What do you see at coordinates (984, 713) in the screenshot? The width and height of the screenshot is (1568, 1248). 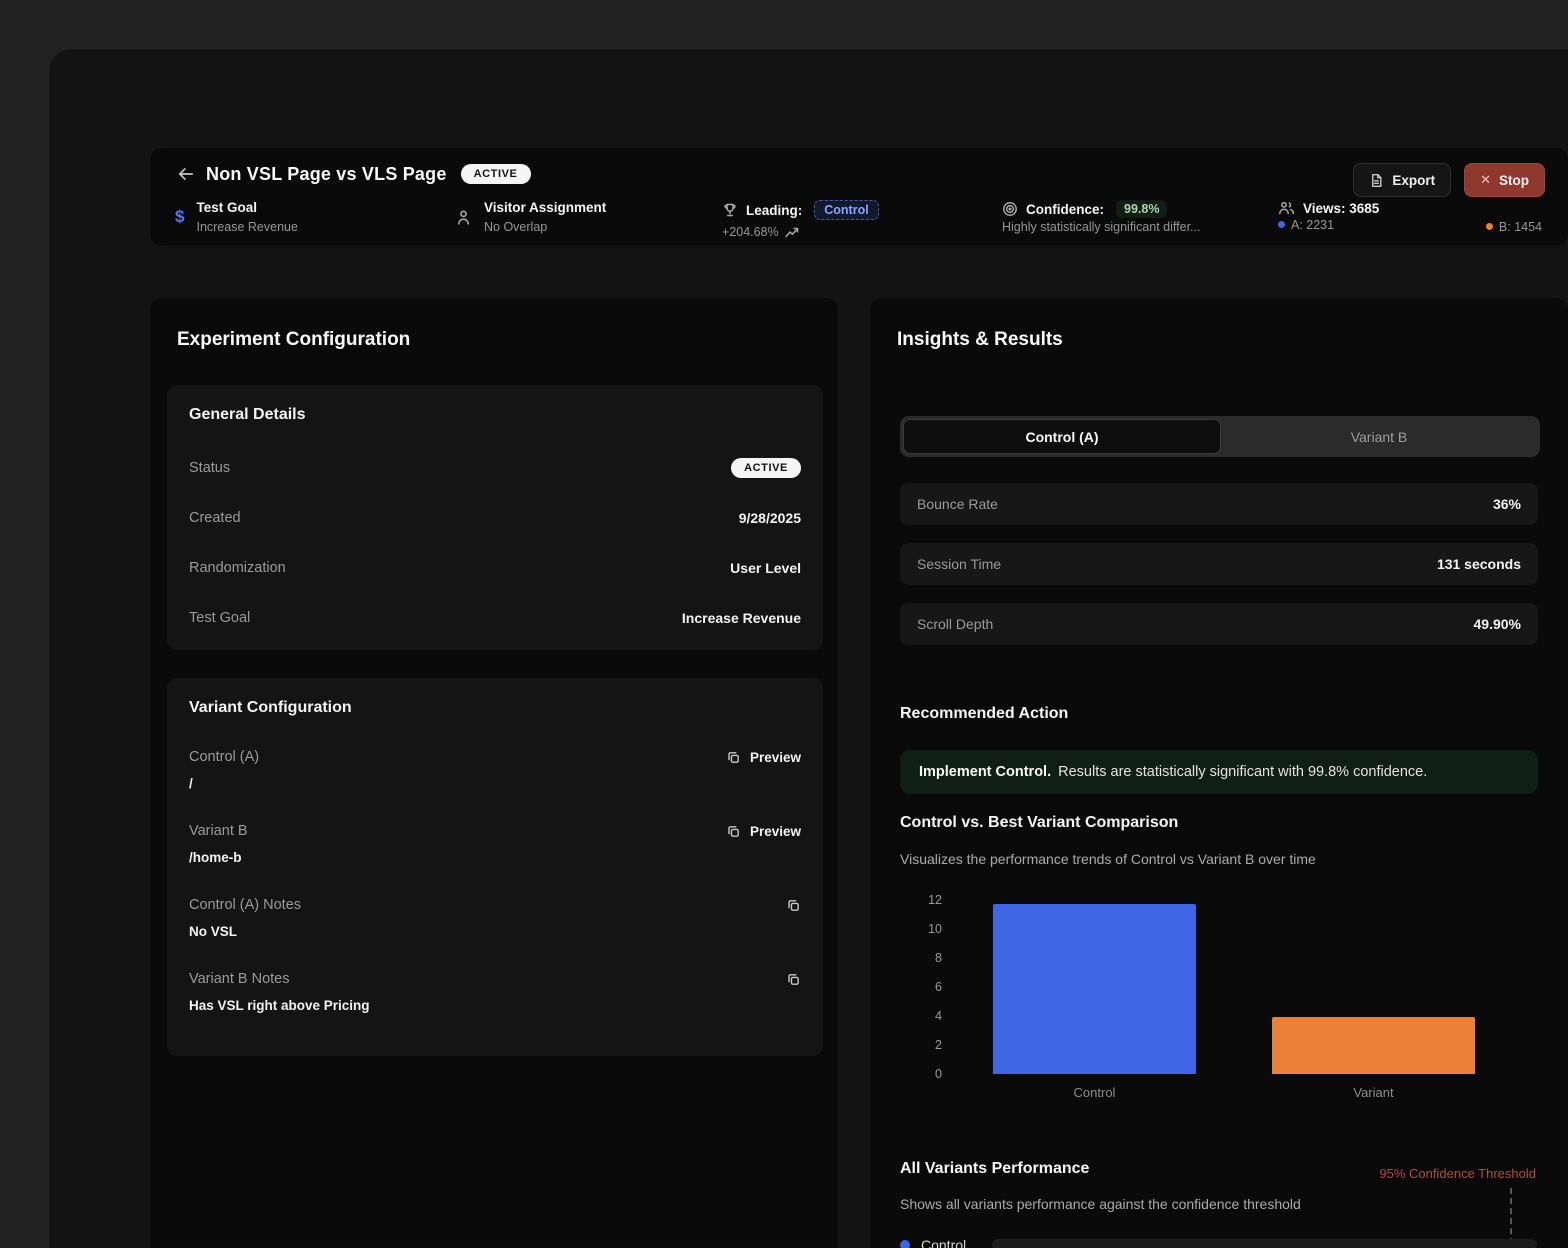 I see `recommended-action-title: Recommended Action` at bounding box center [984, 713].